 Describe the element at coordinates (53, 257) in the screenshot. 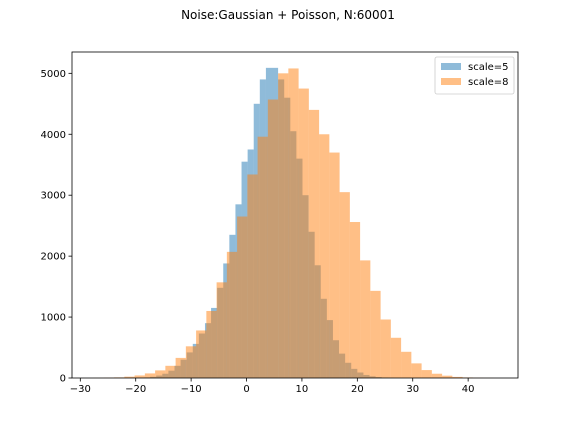

I see `y-tick-label: 2000` at that location.